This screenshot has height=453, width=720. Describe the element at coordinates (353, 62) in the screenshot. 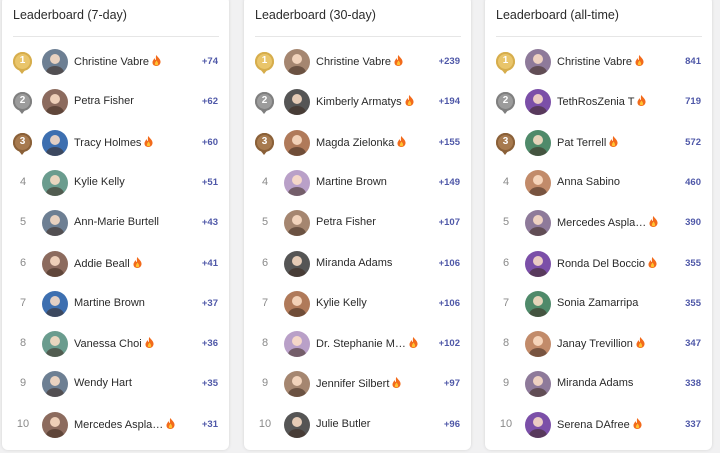

I see `name-text: Christine Vabre` at that location.